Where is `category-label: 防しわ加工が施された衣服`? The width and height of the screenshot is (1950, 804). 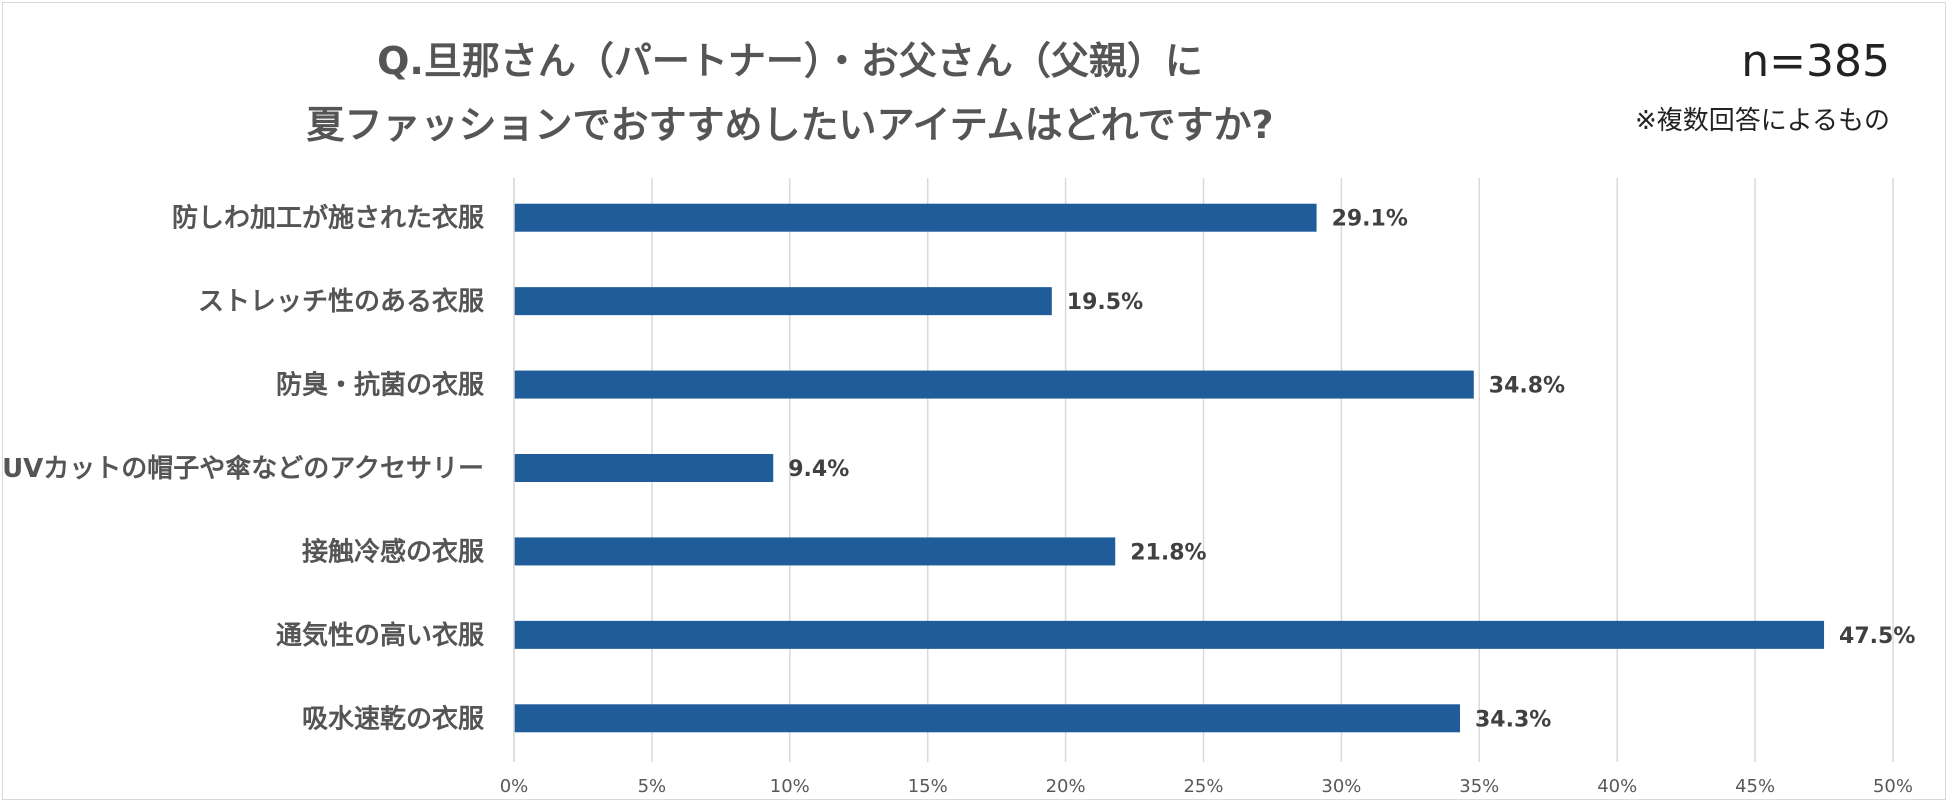
category-label: 防しわ加工が施された衣服 is located at coordinates (328, 218).